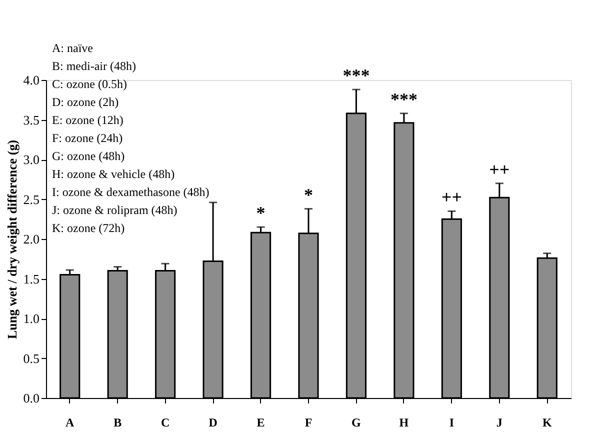 The height and width of the screenshot is (435, 616). What do you see at coordinates (31, 318) in the screenshot?
I see `y-tick-label: 1.0` at bounding box center [31, 318].